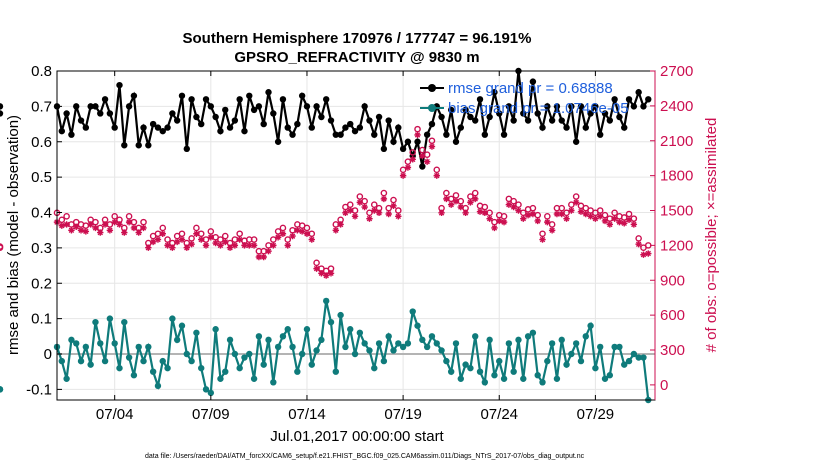 Image resolution: width=830 pixels, height=470 pixels. What do you see at coordinates (538, 108) in the screenshot?
I see `legend-bias-label: bias grand pr = 1.0746e-05` at bounding box center [538, 108].